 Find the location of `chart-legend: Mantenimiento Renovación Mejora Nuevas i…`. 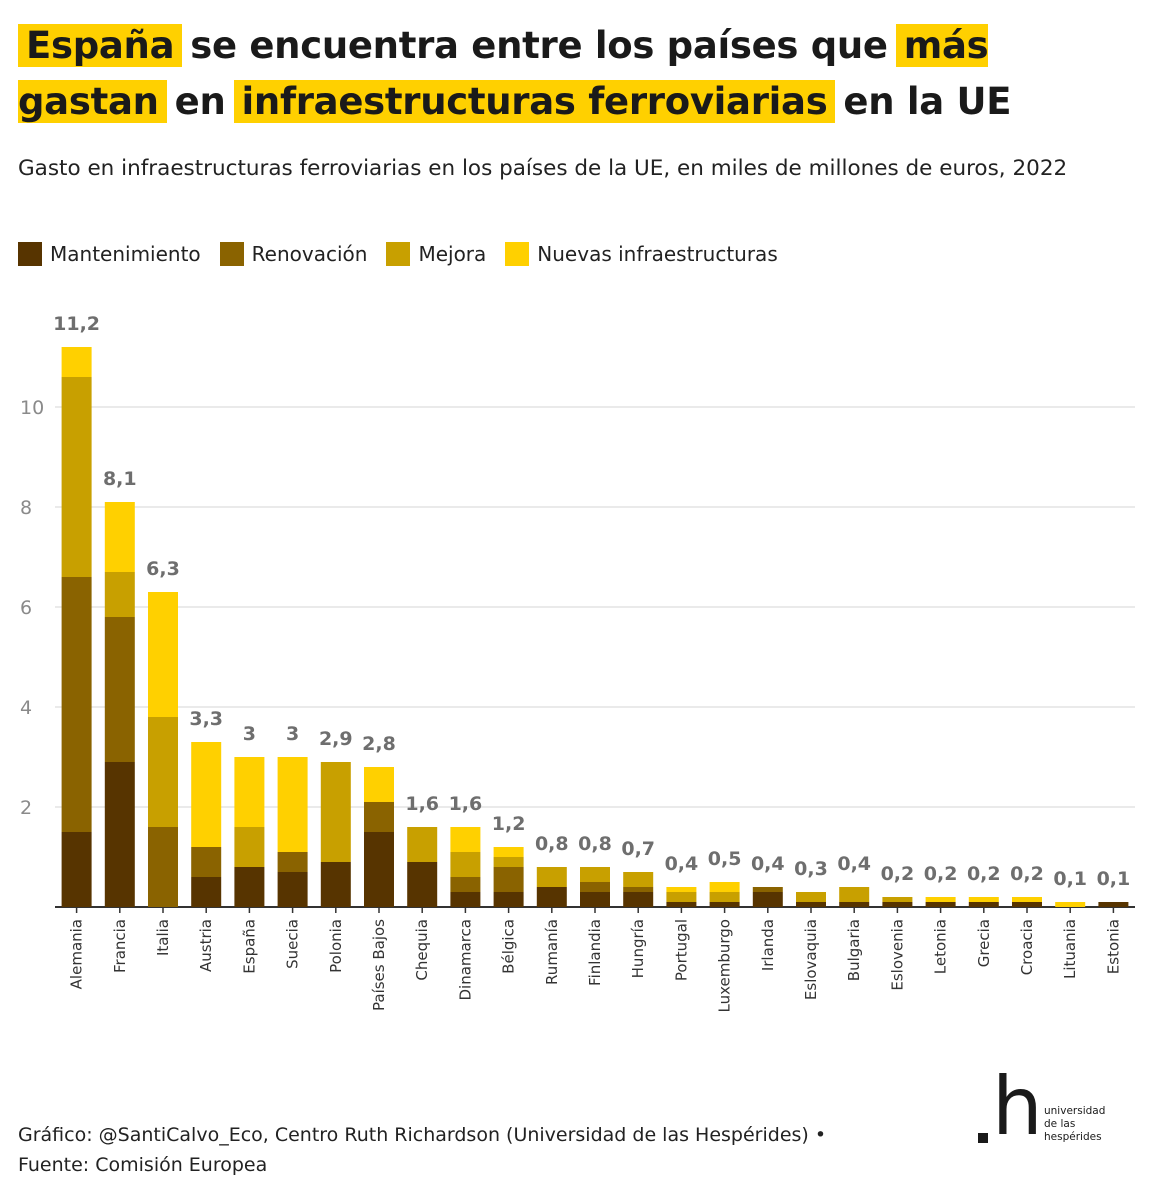

chart-legend: Mantenimiento Renovación Mejora Nuevas i… is located at coordinates (407, 254).